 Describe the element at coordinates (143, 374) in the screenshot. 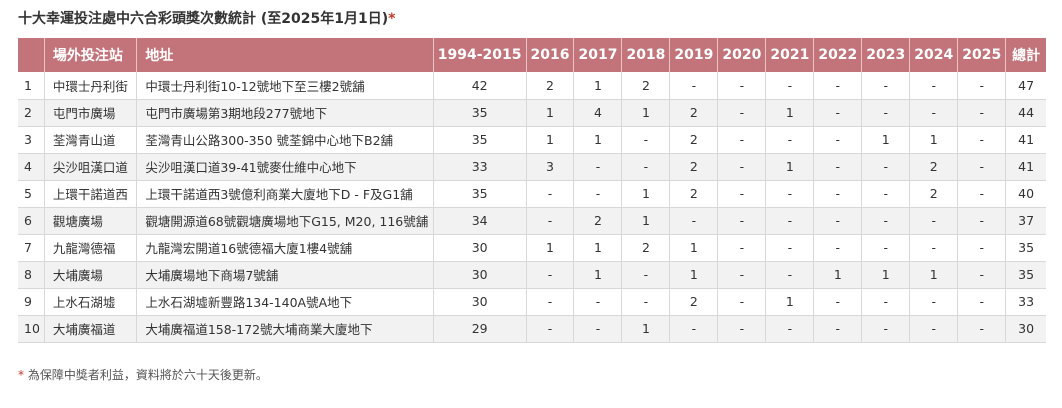

I see `footnote: * 為保障中獎者利益，資料將於六十天後更新。` at that location.